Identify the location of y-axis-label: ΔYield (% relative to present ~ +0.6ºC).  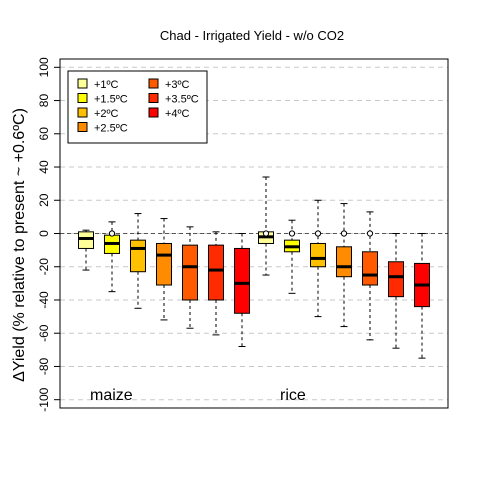
(19, 245).